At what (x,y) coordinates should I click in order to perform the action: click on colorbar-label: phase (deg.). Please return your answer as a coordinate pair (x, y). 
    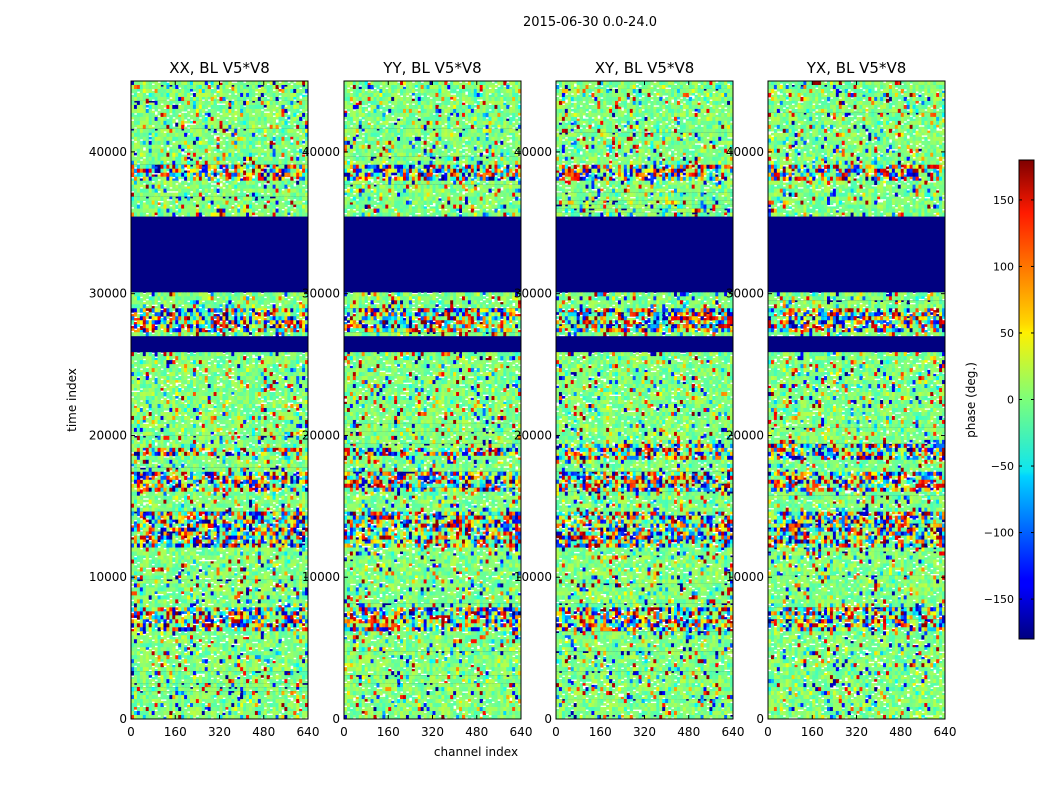
    Looking at the image, I should click on (971, 400).